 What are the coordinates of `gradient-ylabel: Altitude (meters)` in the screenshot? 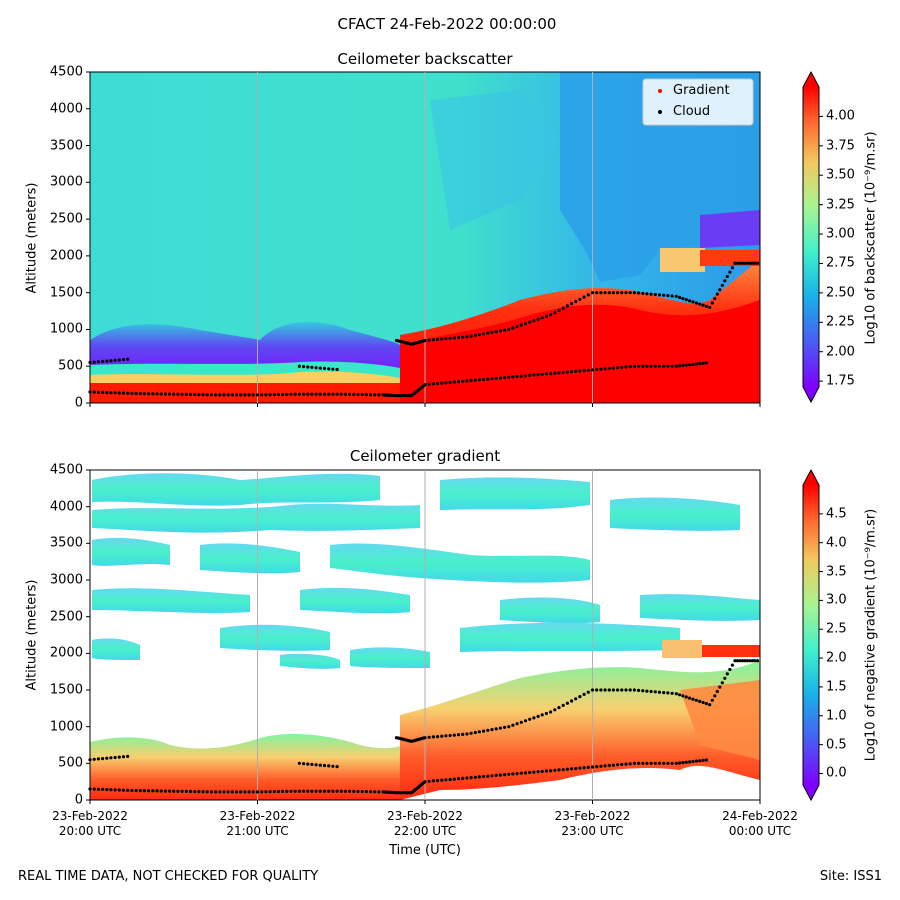 It's located at (32, 635).